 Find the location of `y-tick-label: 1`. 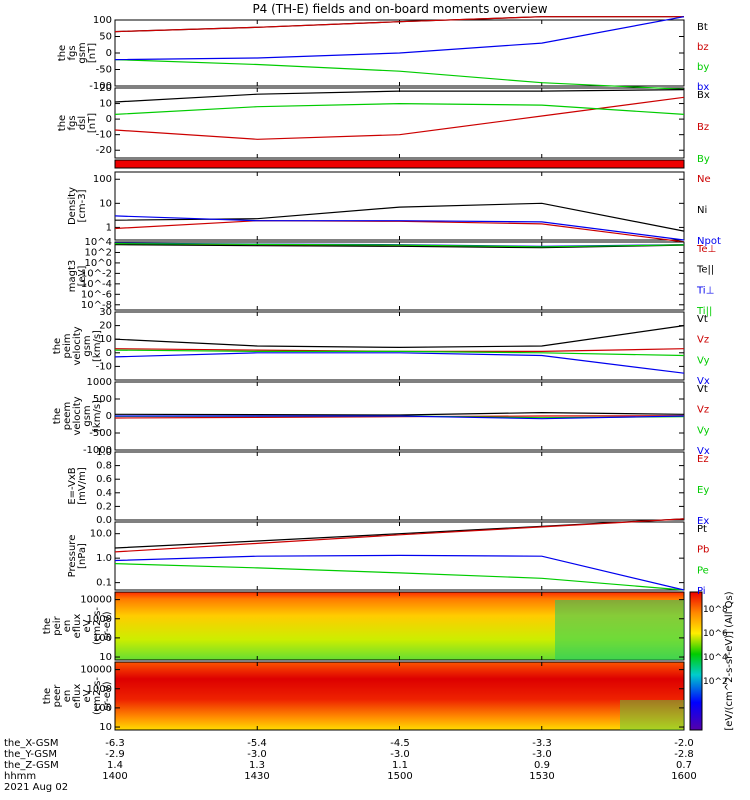

y-tick-label: 1 is located at coordinates (109, 227).